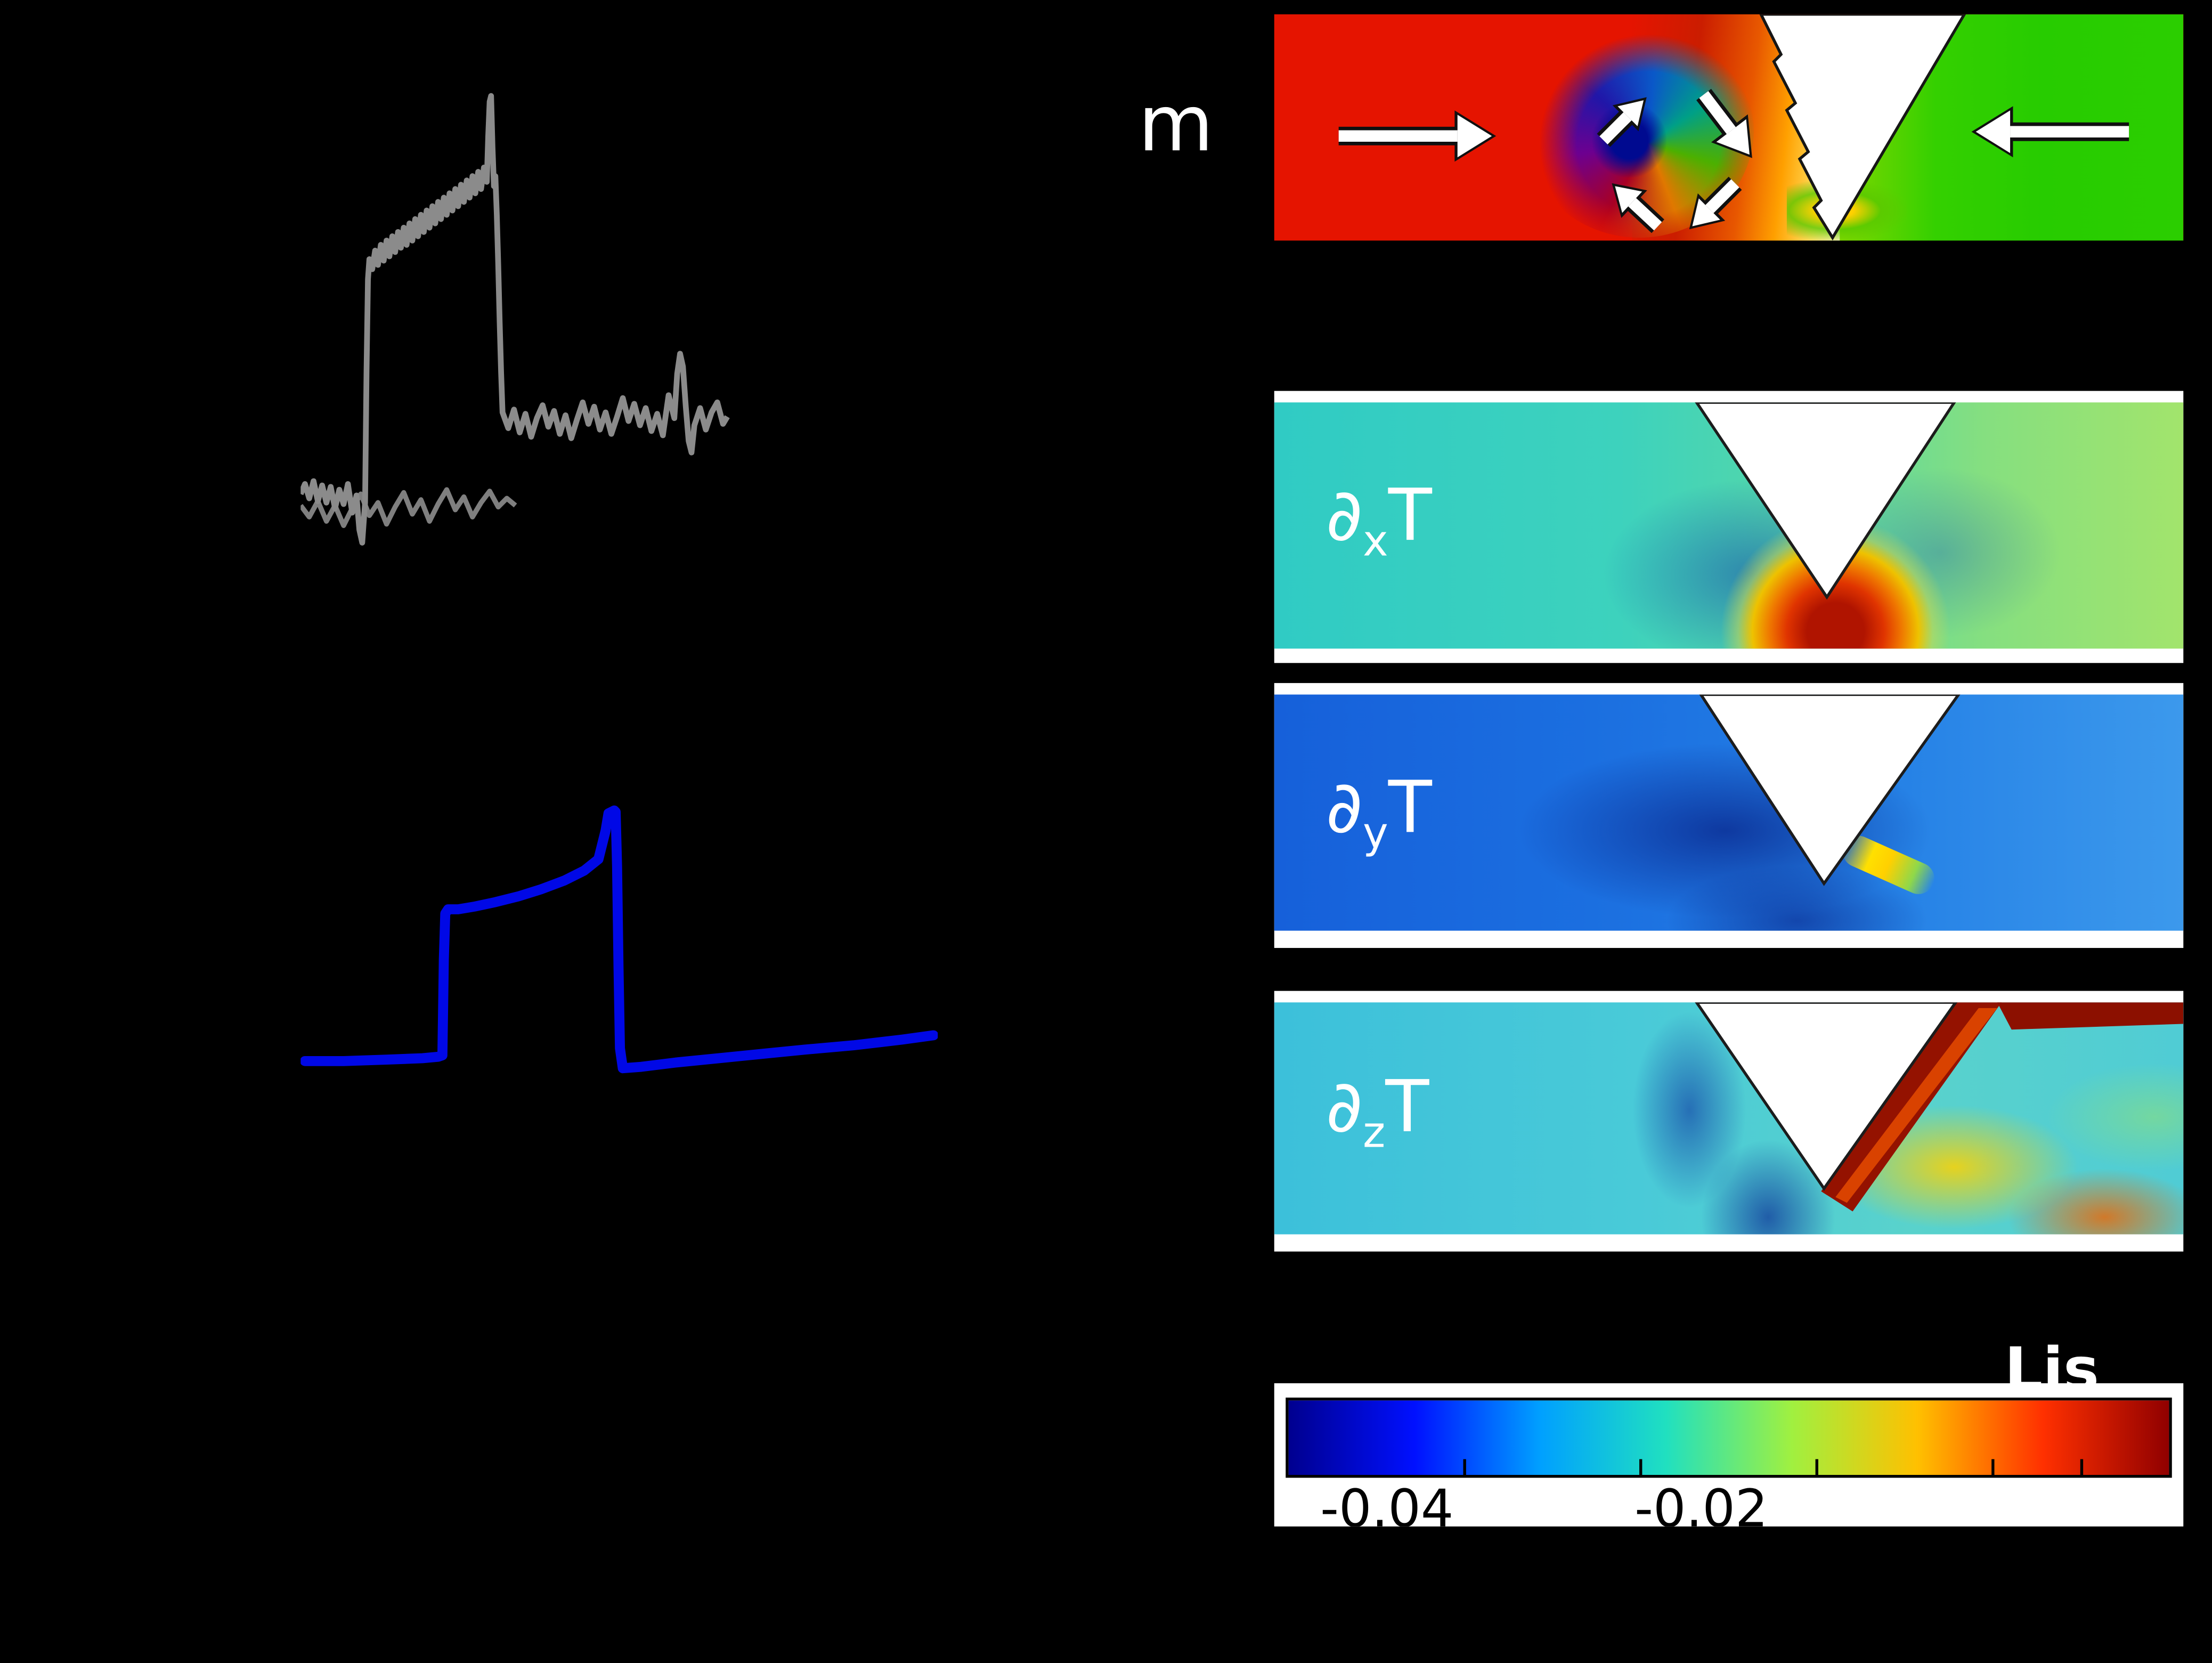 Image resolution: width=2212 pixels, height=1663 pixels. I want to click on hot-top-band, so click(2090, 1016).